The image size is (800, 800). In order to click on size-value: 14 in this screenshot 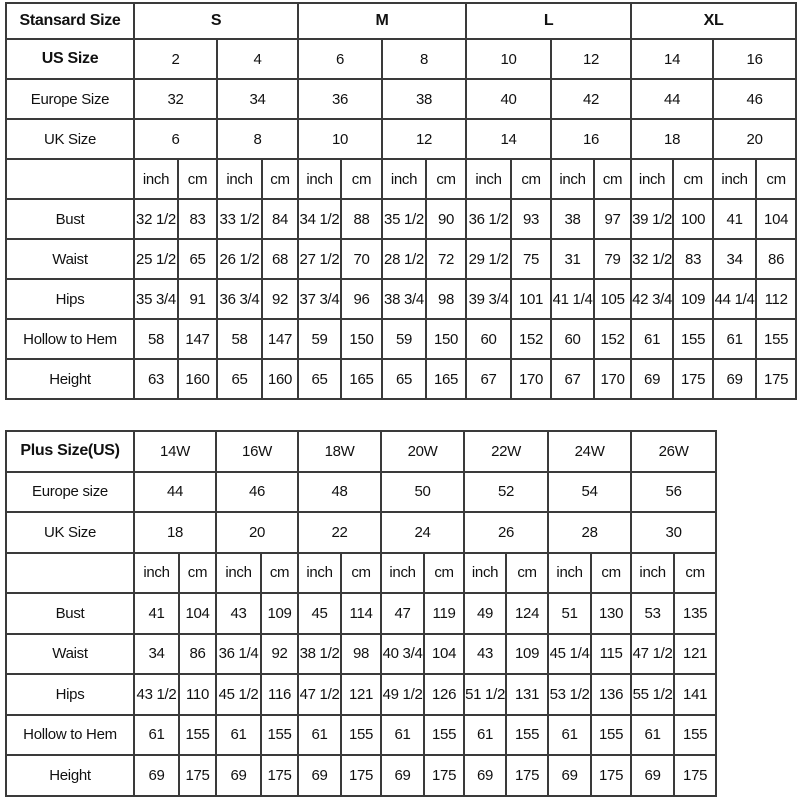, I will do `click(672, 59)`.